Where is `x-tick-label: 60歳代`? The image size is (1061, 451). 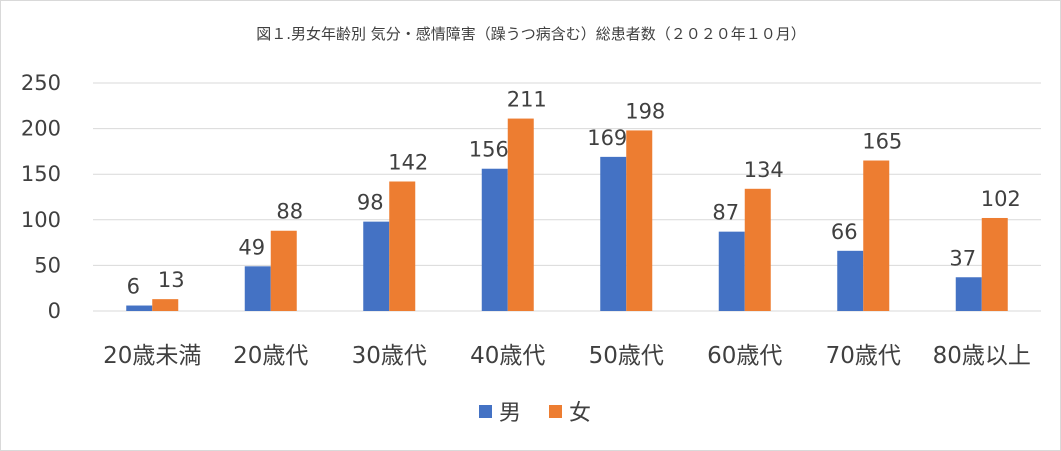 x-tick-label: 60歳代 is located at coordinates (744, 356).